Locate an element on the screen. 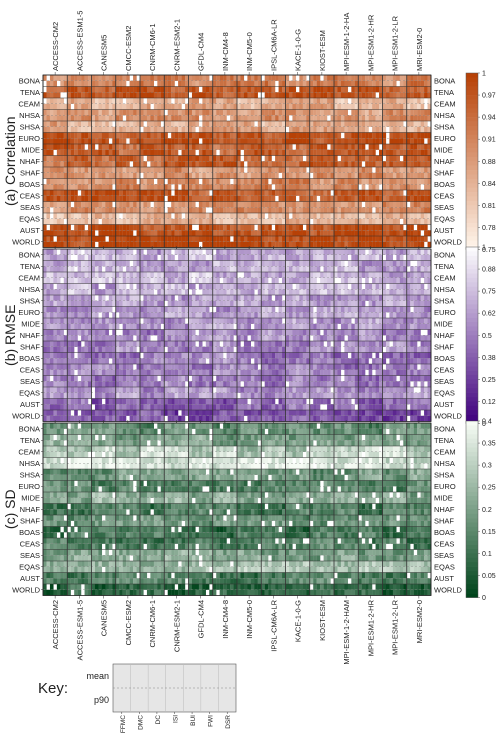 Image resolution: width=500 pixels, height=751 pixels. region-label-left: SEAS is located at coordinates (30, 207).